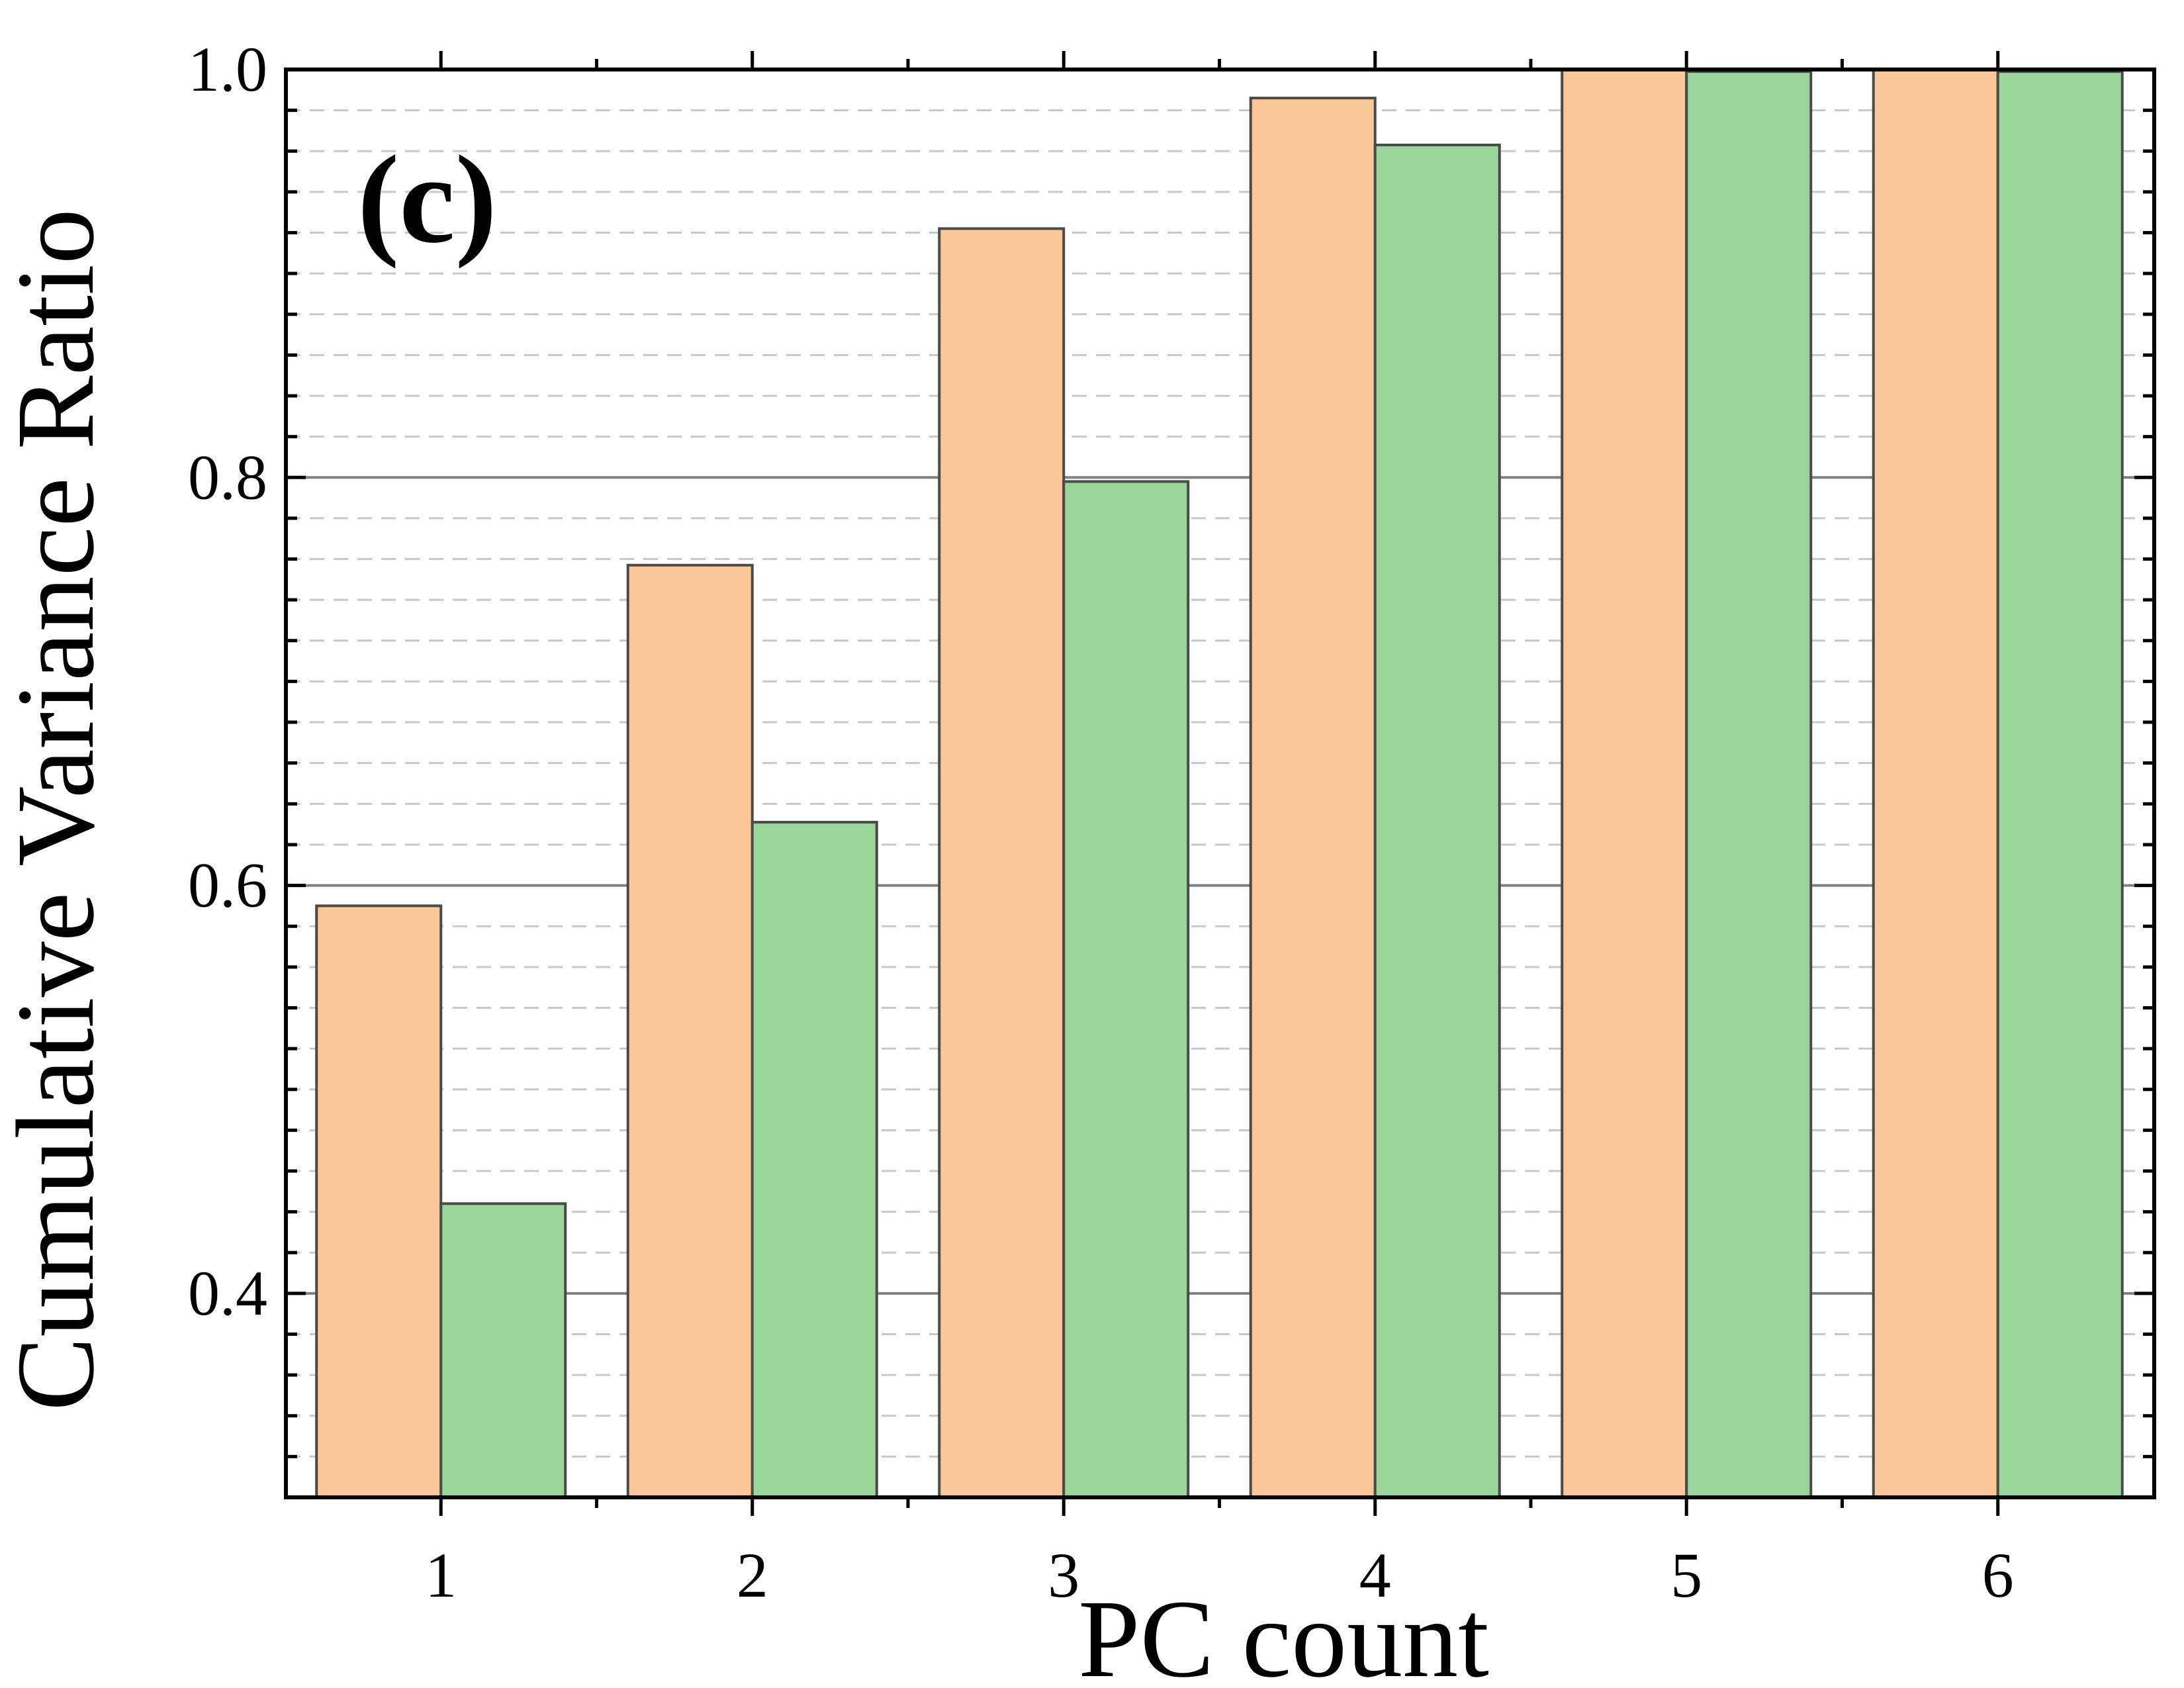 This screenshot has width=2184, height=1688. What do you see at coordinates (58, 810) in the screenshot?
I see `y-axis-title: Cumulative Variance Ratio` at bounding box center [58, 810].